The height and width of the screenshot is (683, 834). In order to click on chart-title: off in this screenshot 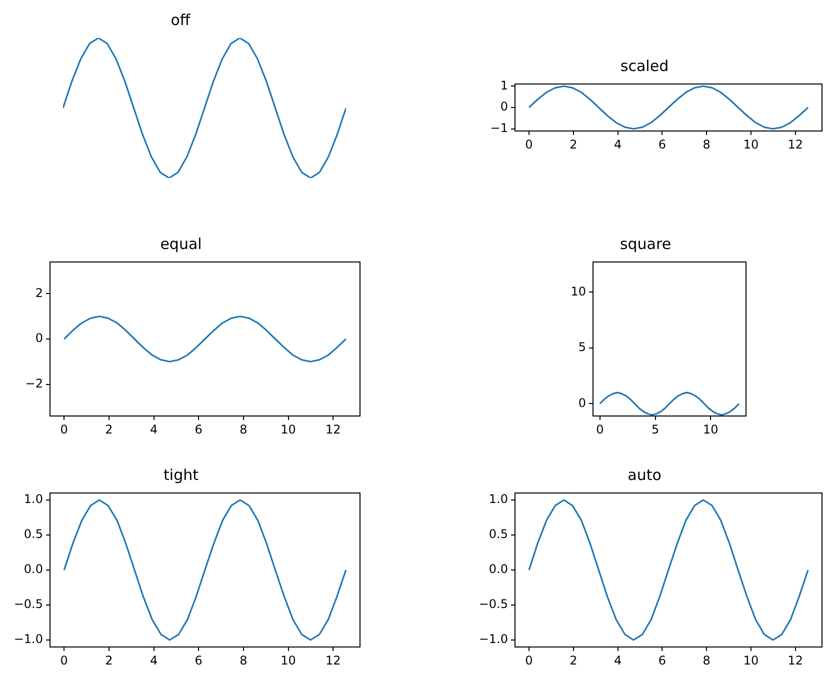, I will do `click(180, 19)`.